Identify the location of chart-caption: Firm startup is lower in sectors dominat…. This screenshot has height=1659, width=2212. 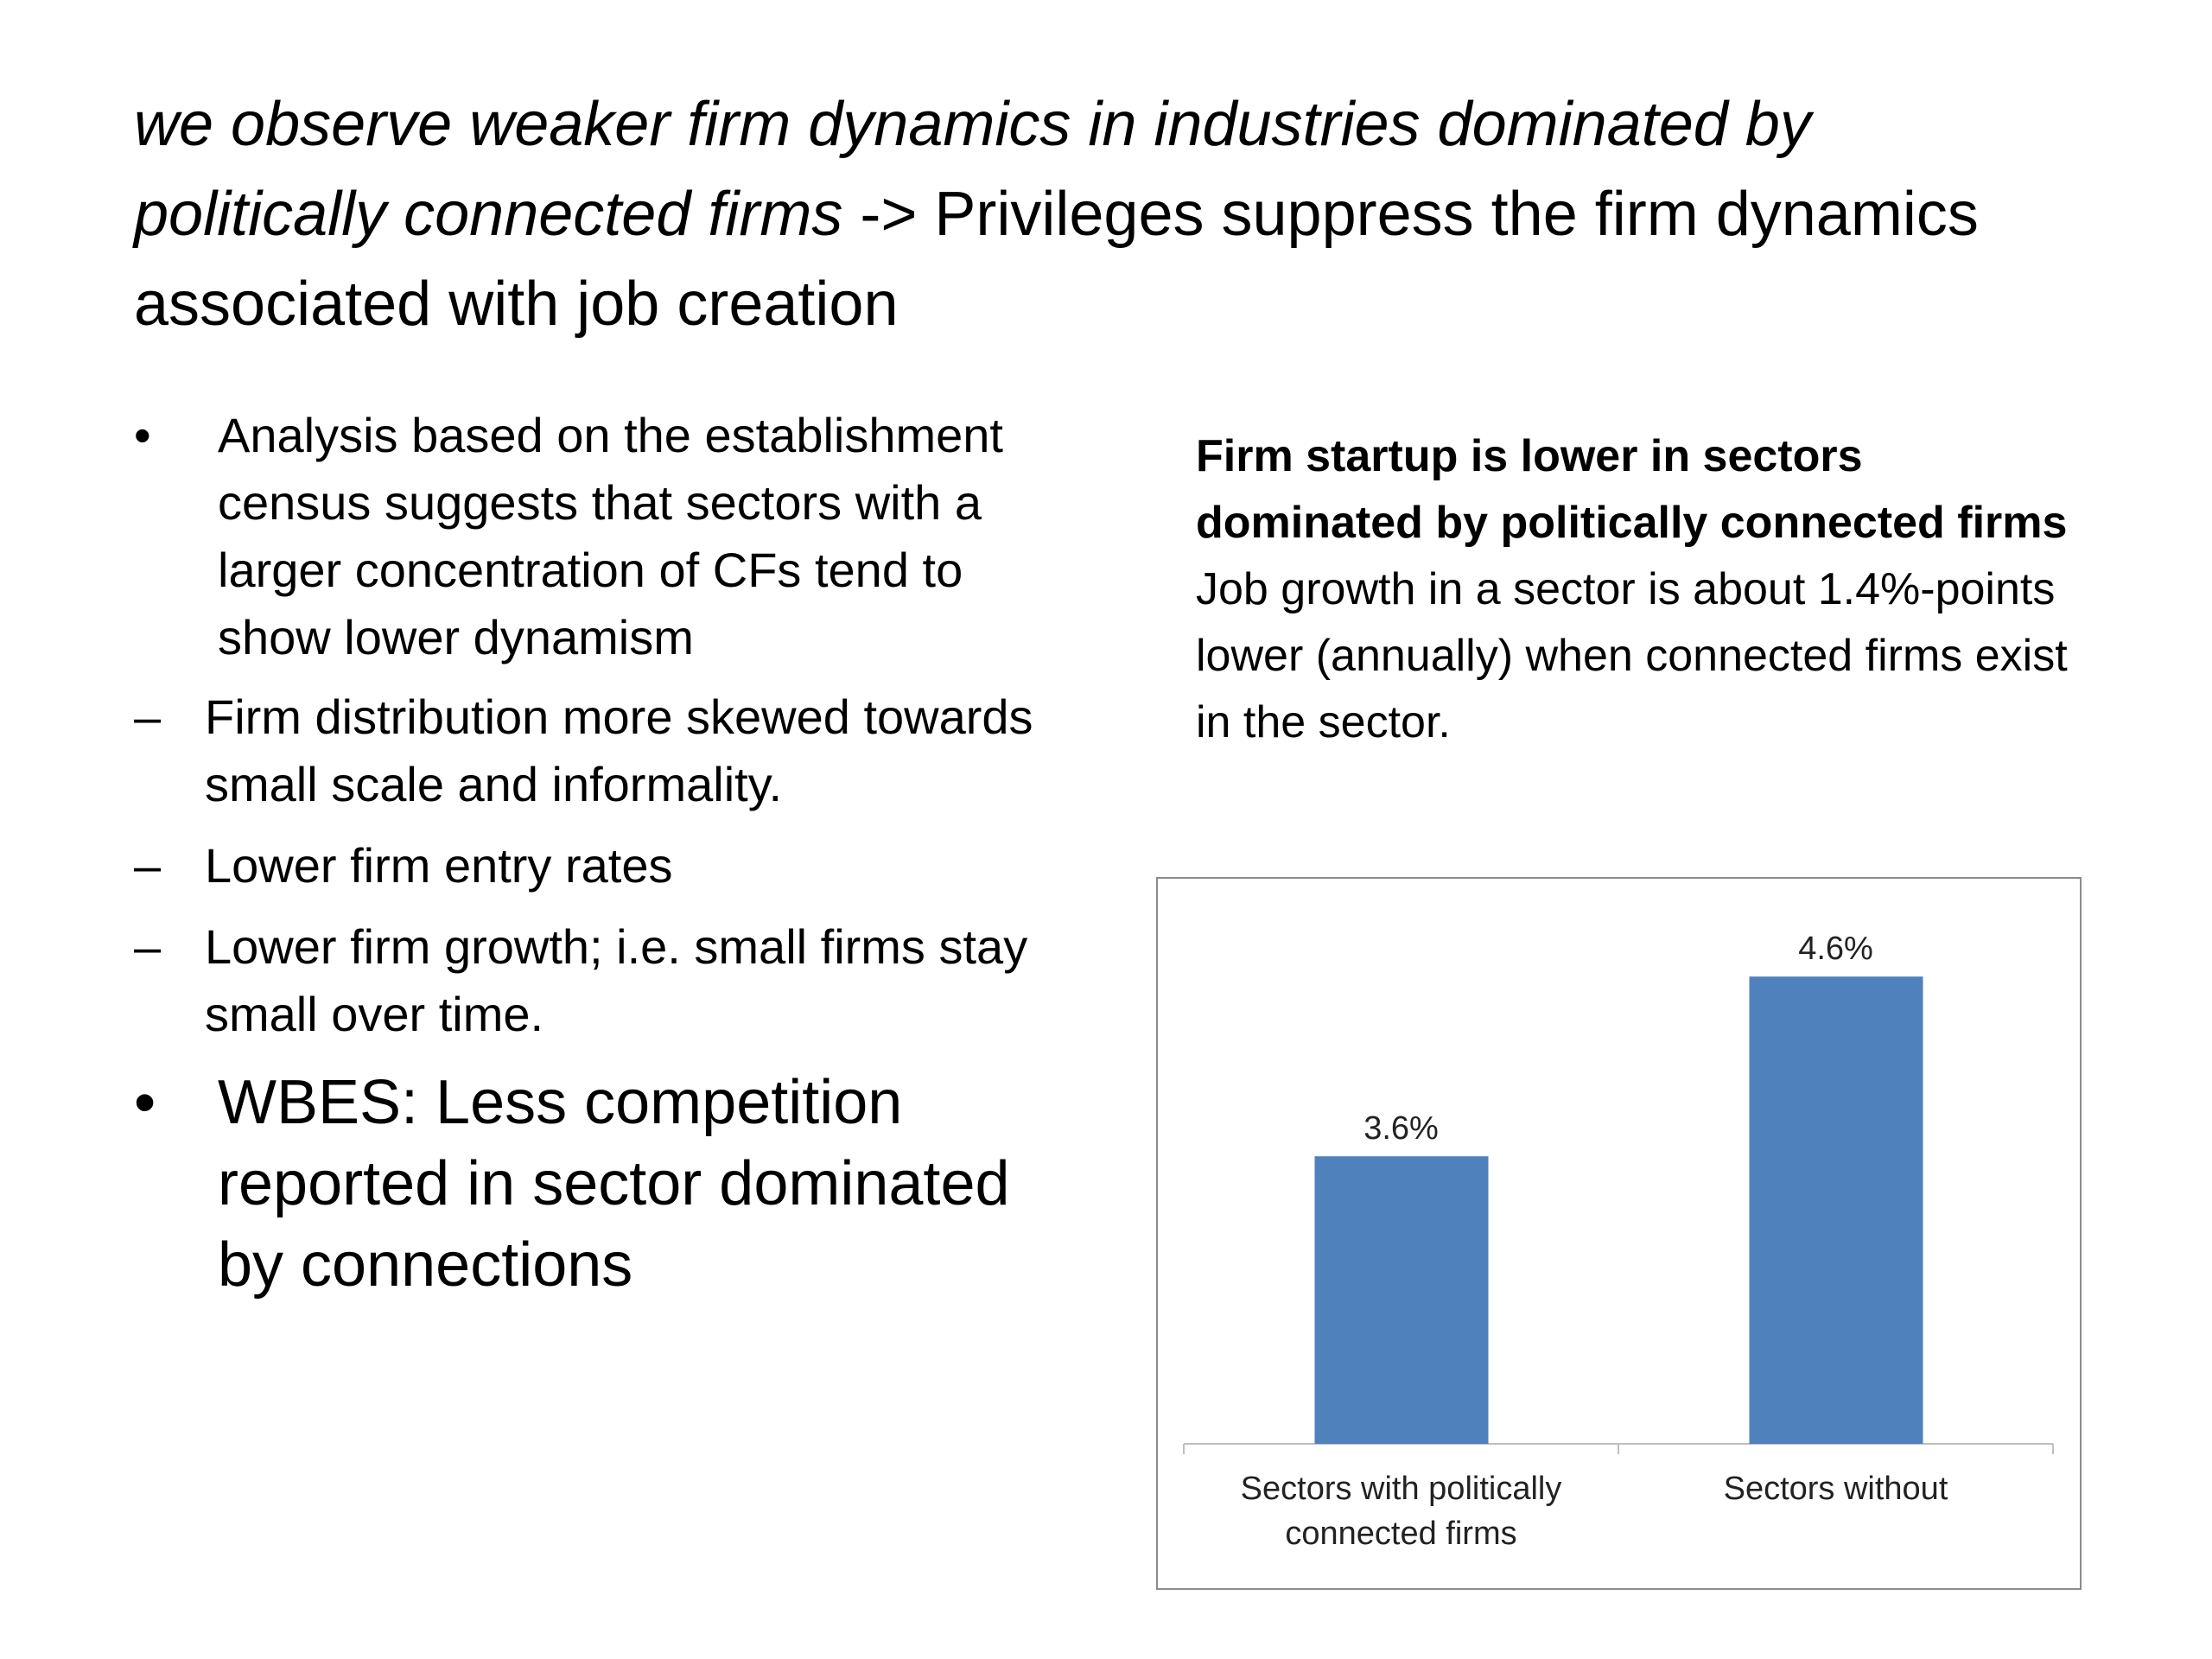
(1636, 589).